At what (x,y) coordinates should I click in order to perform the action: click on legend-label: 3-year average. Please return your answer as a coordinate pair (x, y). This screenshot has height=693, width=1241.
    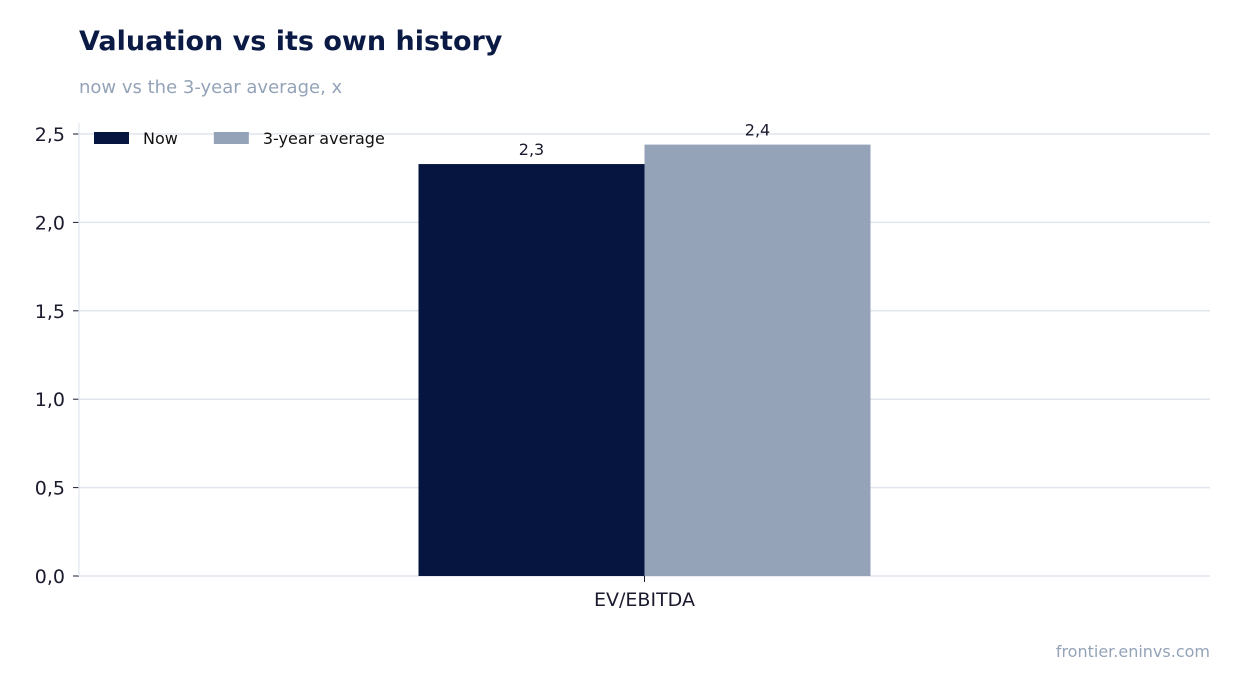
    Looking at the image, I should click on (324, 138).